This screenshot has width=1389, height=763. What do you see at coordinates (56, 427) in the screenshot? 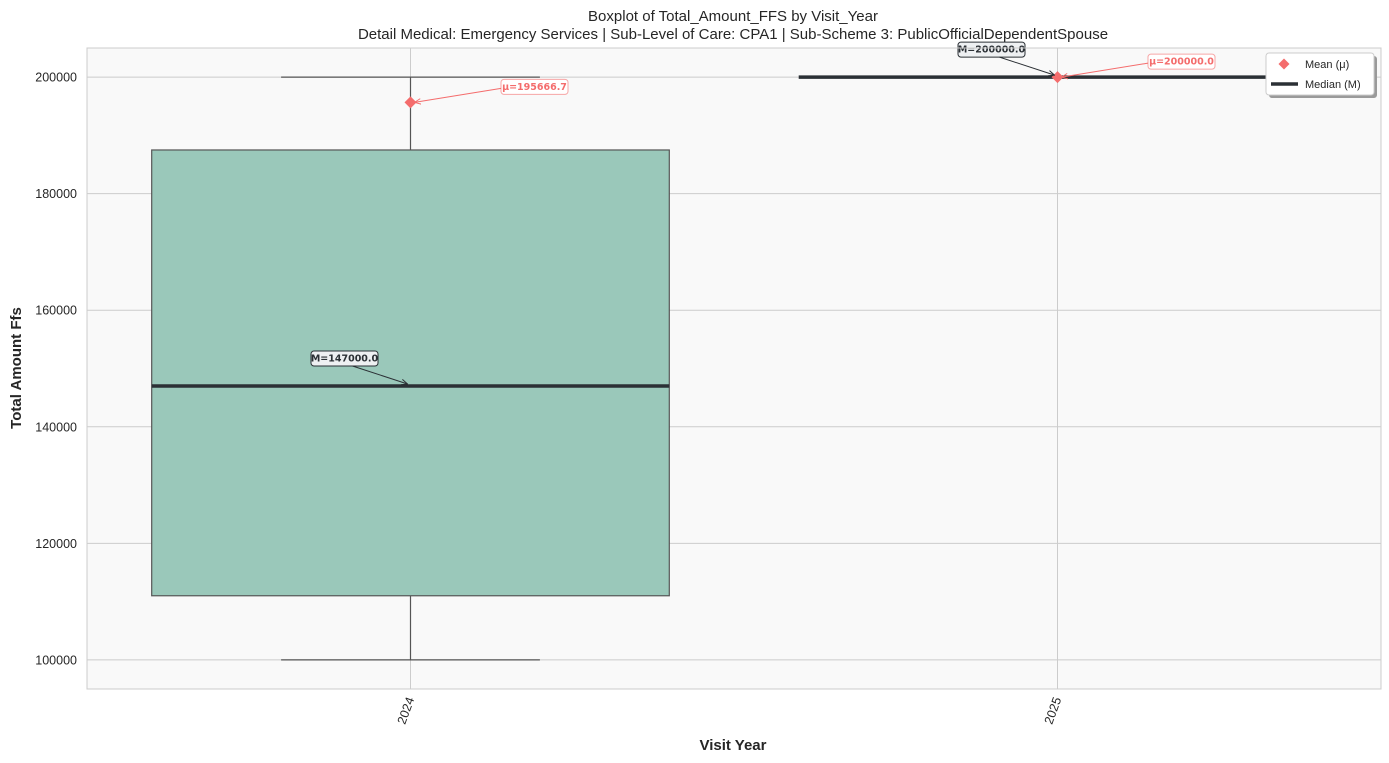
I see `y-tick-label: 140000` at bounding box center [56, 427].